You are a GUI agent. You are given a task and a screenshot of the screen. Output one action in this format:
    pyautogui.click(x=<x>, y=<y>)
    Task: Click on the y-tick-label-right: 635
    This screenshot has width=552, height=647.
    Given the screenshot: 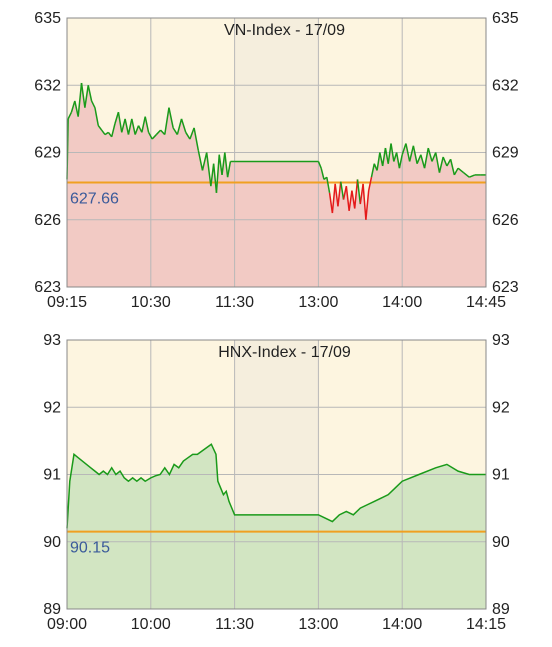 What is the action you would take?
    pyautogui.click(x=505, y=18)
    